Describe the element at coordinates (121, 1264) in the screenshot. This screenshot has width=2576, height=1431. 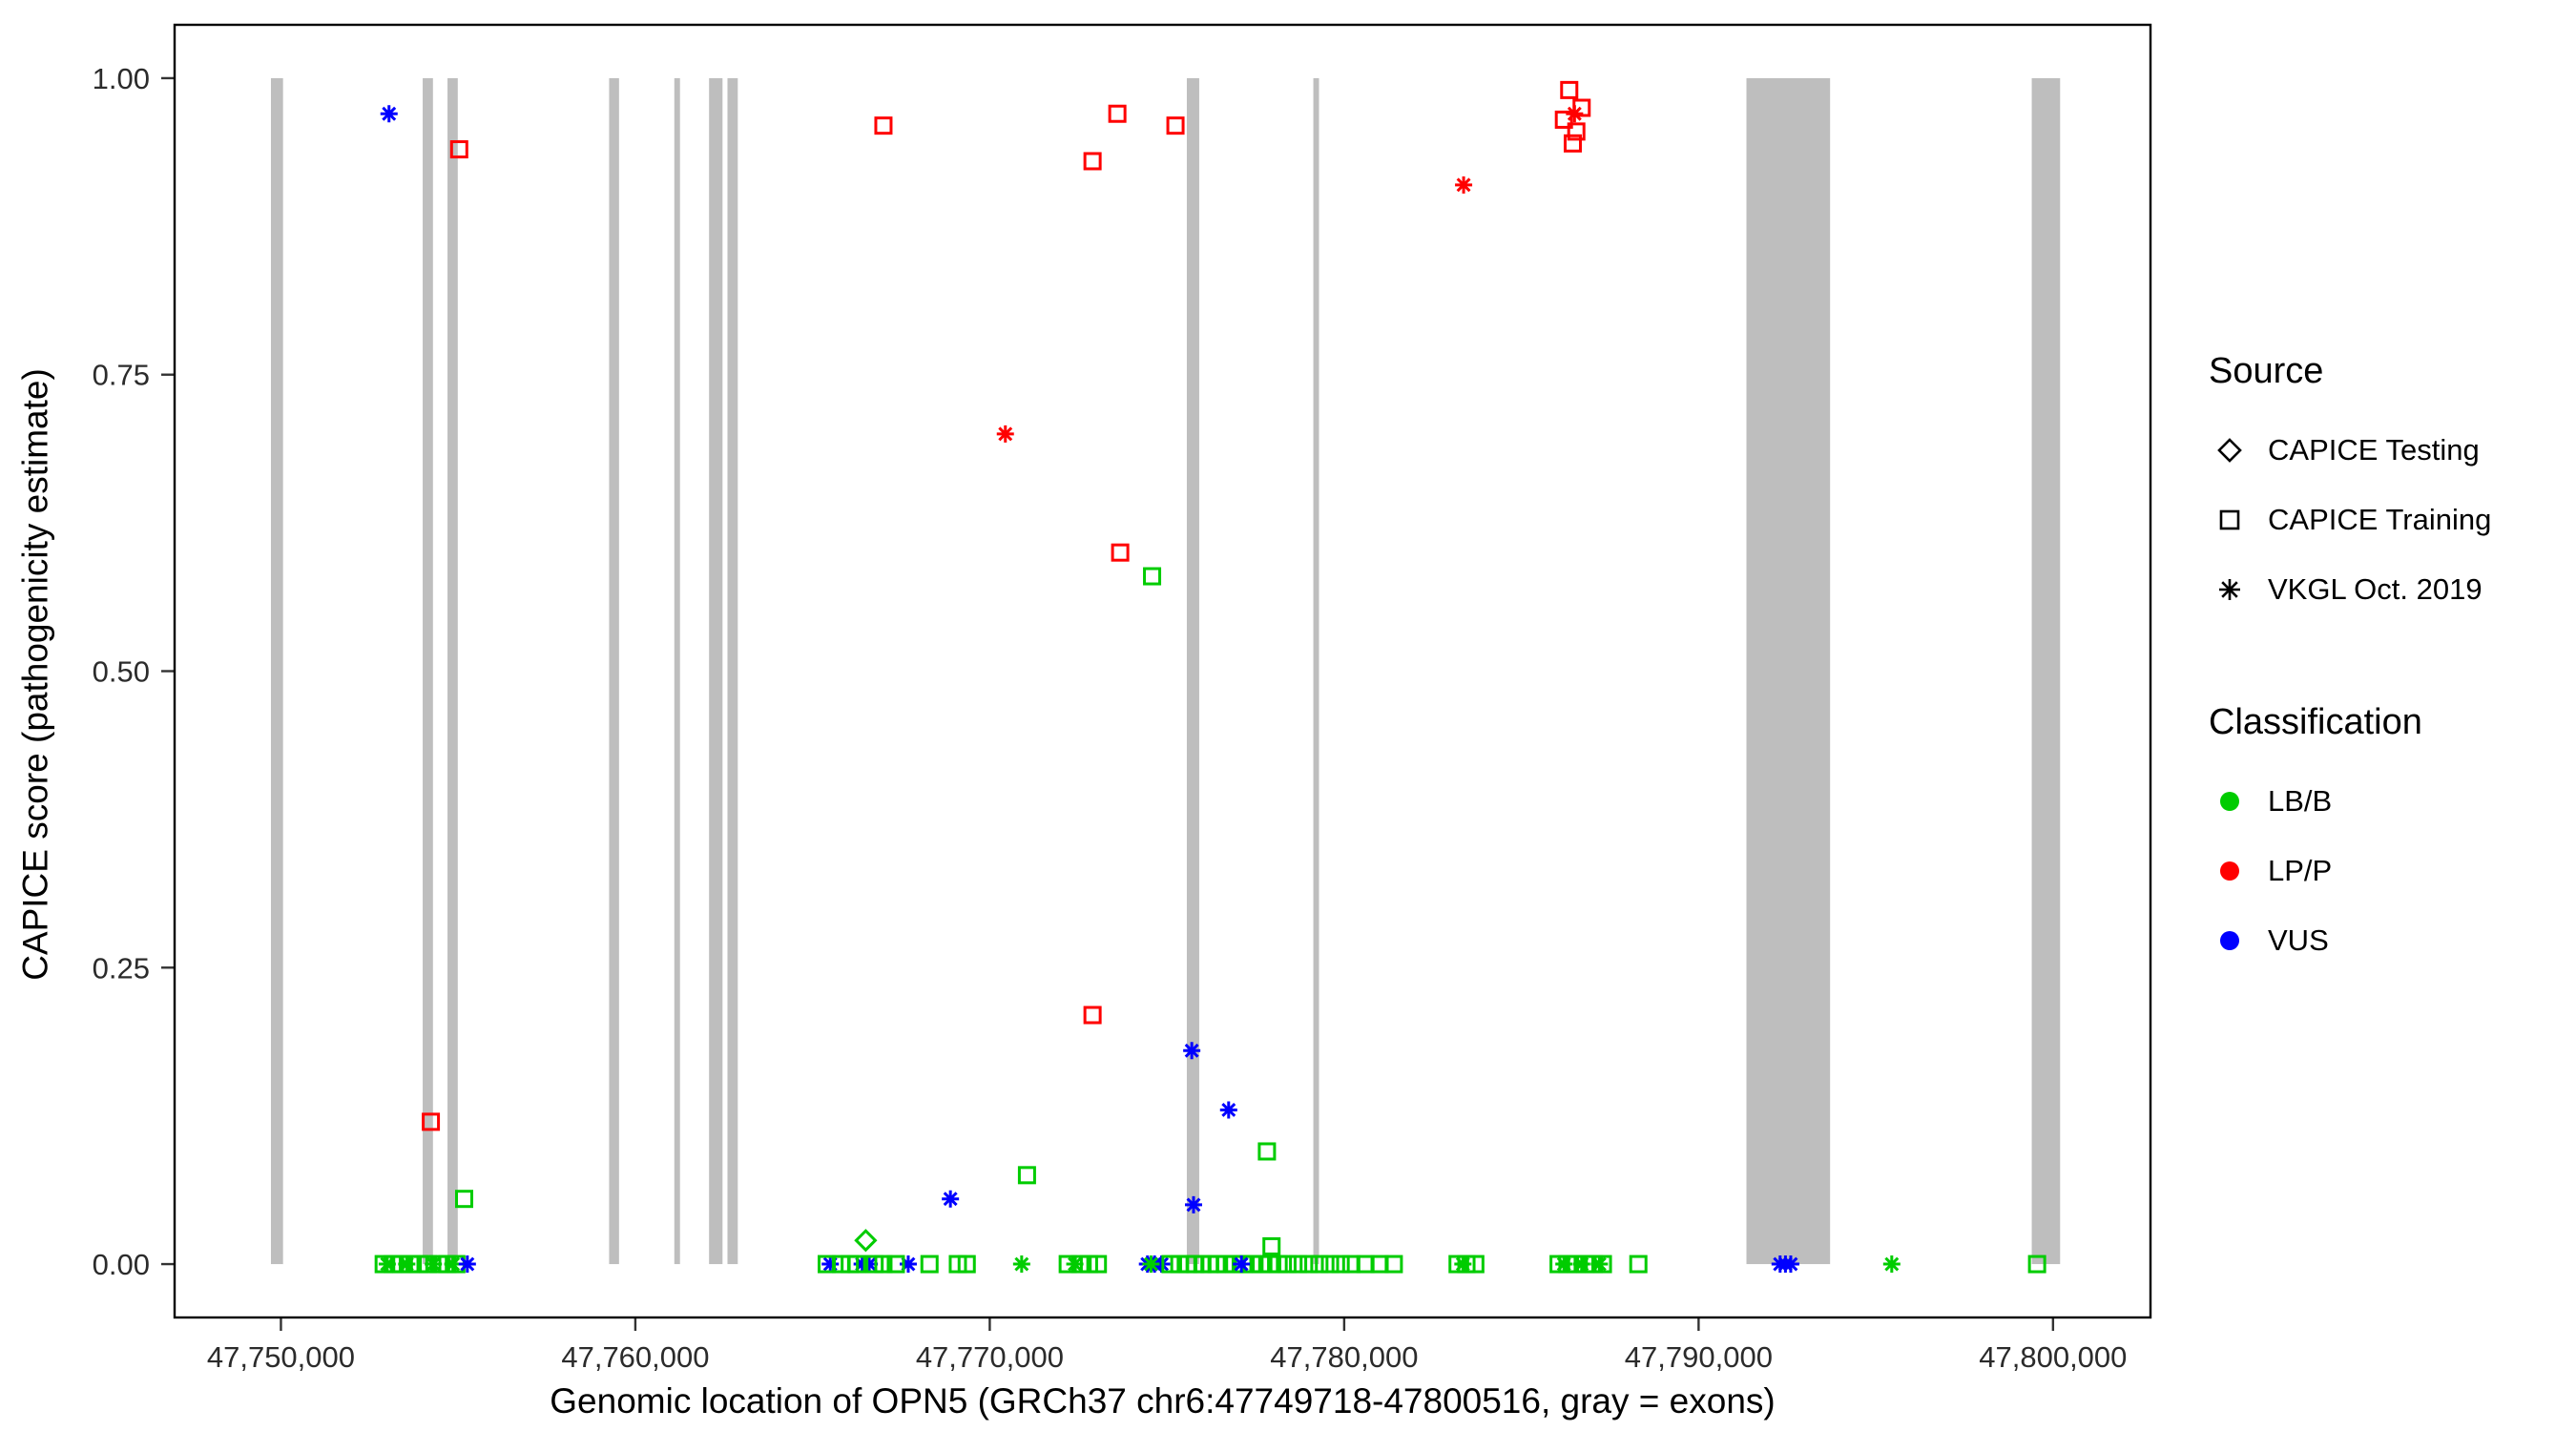
I see `y-tick-label: 0.00` at that location.